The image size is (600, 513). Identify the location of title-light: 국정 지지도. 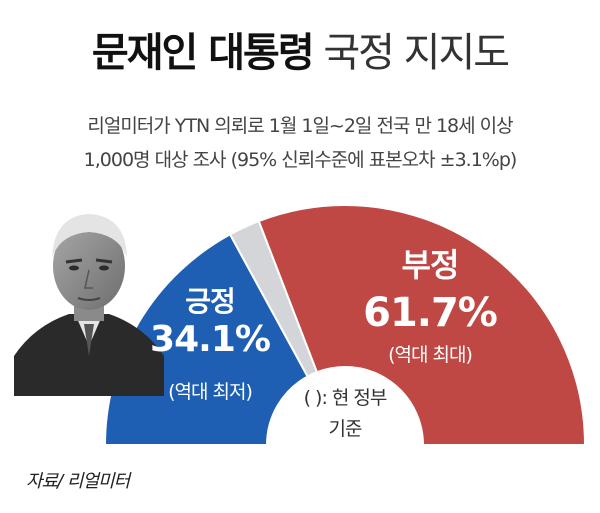
(416, 53).